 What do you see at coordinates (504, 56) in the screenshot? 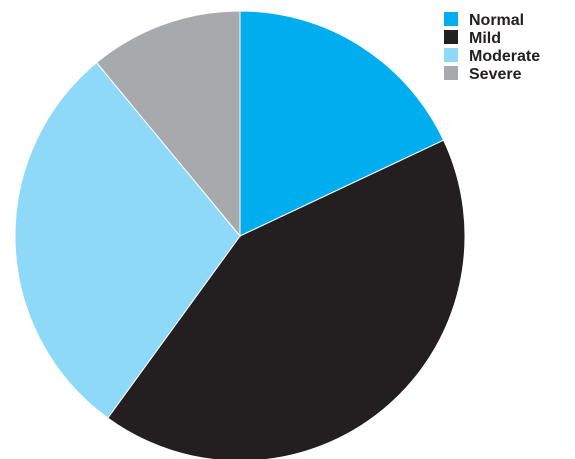
I see `legend-label-moderate: Moderate` at bounding box center [504, 56].